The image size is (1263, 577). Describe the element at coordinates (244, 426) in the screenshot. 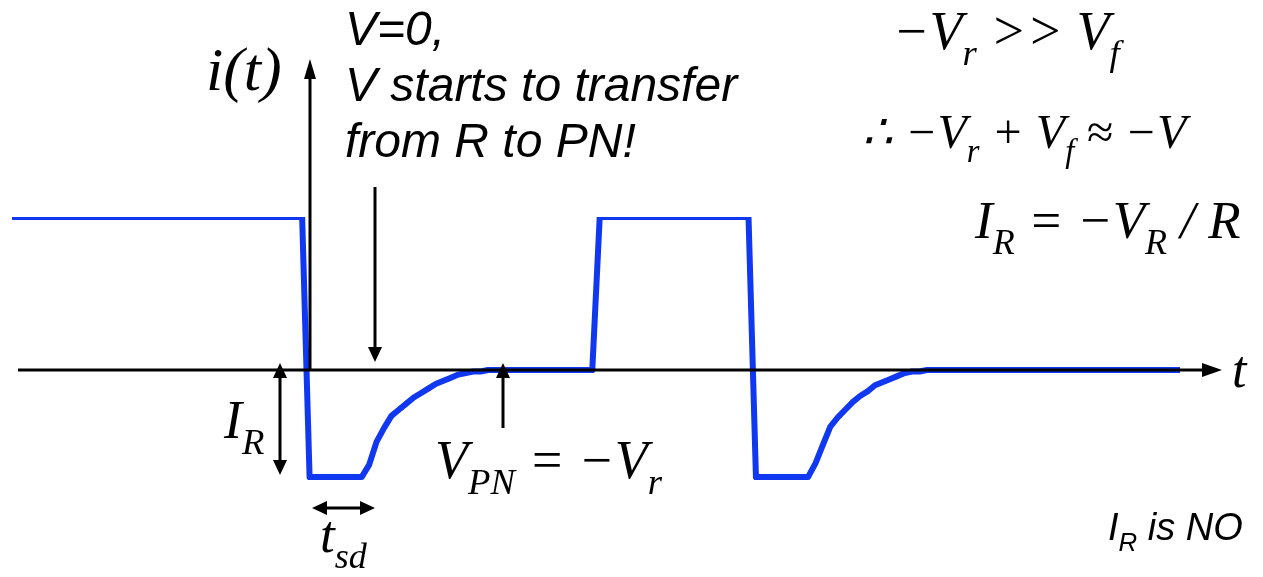

I see `annotation: I$_{R}$` at that location.